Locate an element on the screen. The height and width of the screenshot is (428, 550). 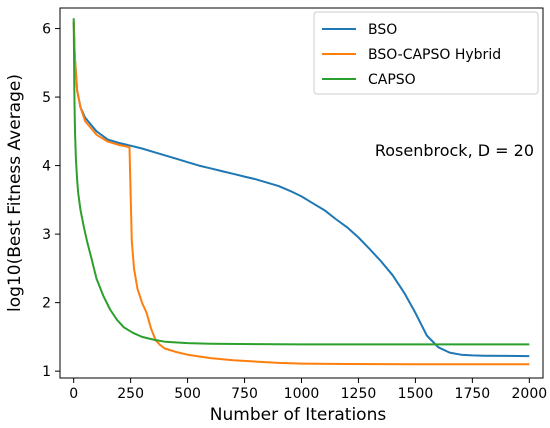
legend-box is located at coordinates (426, 53).